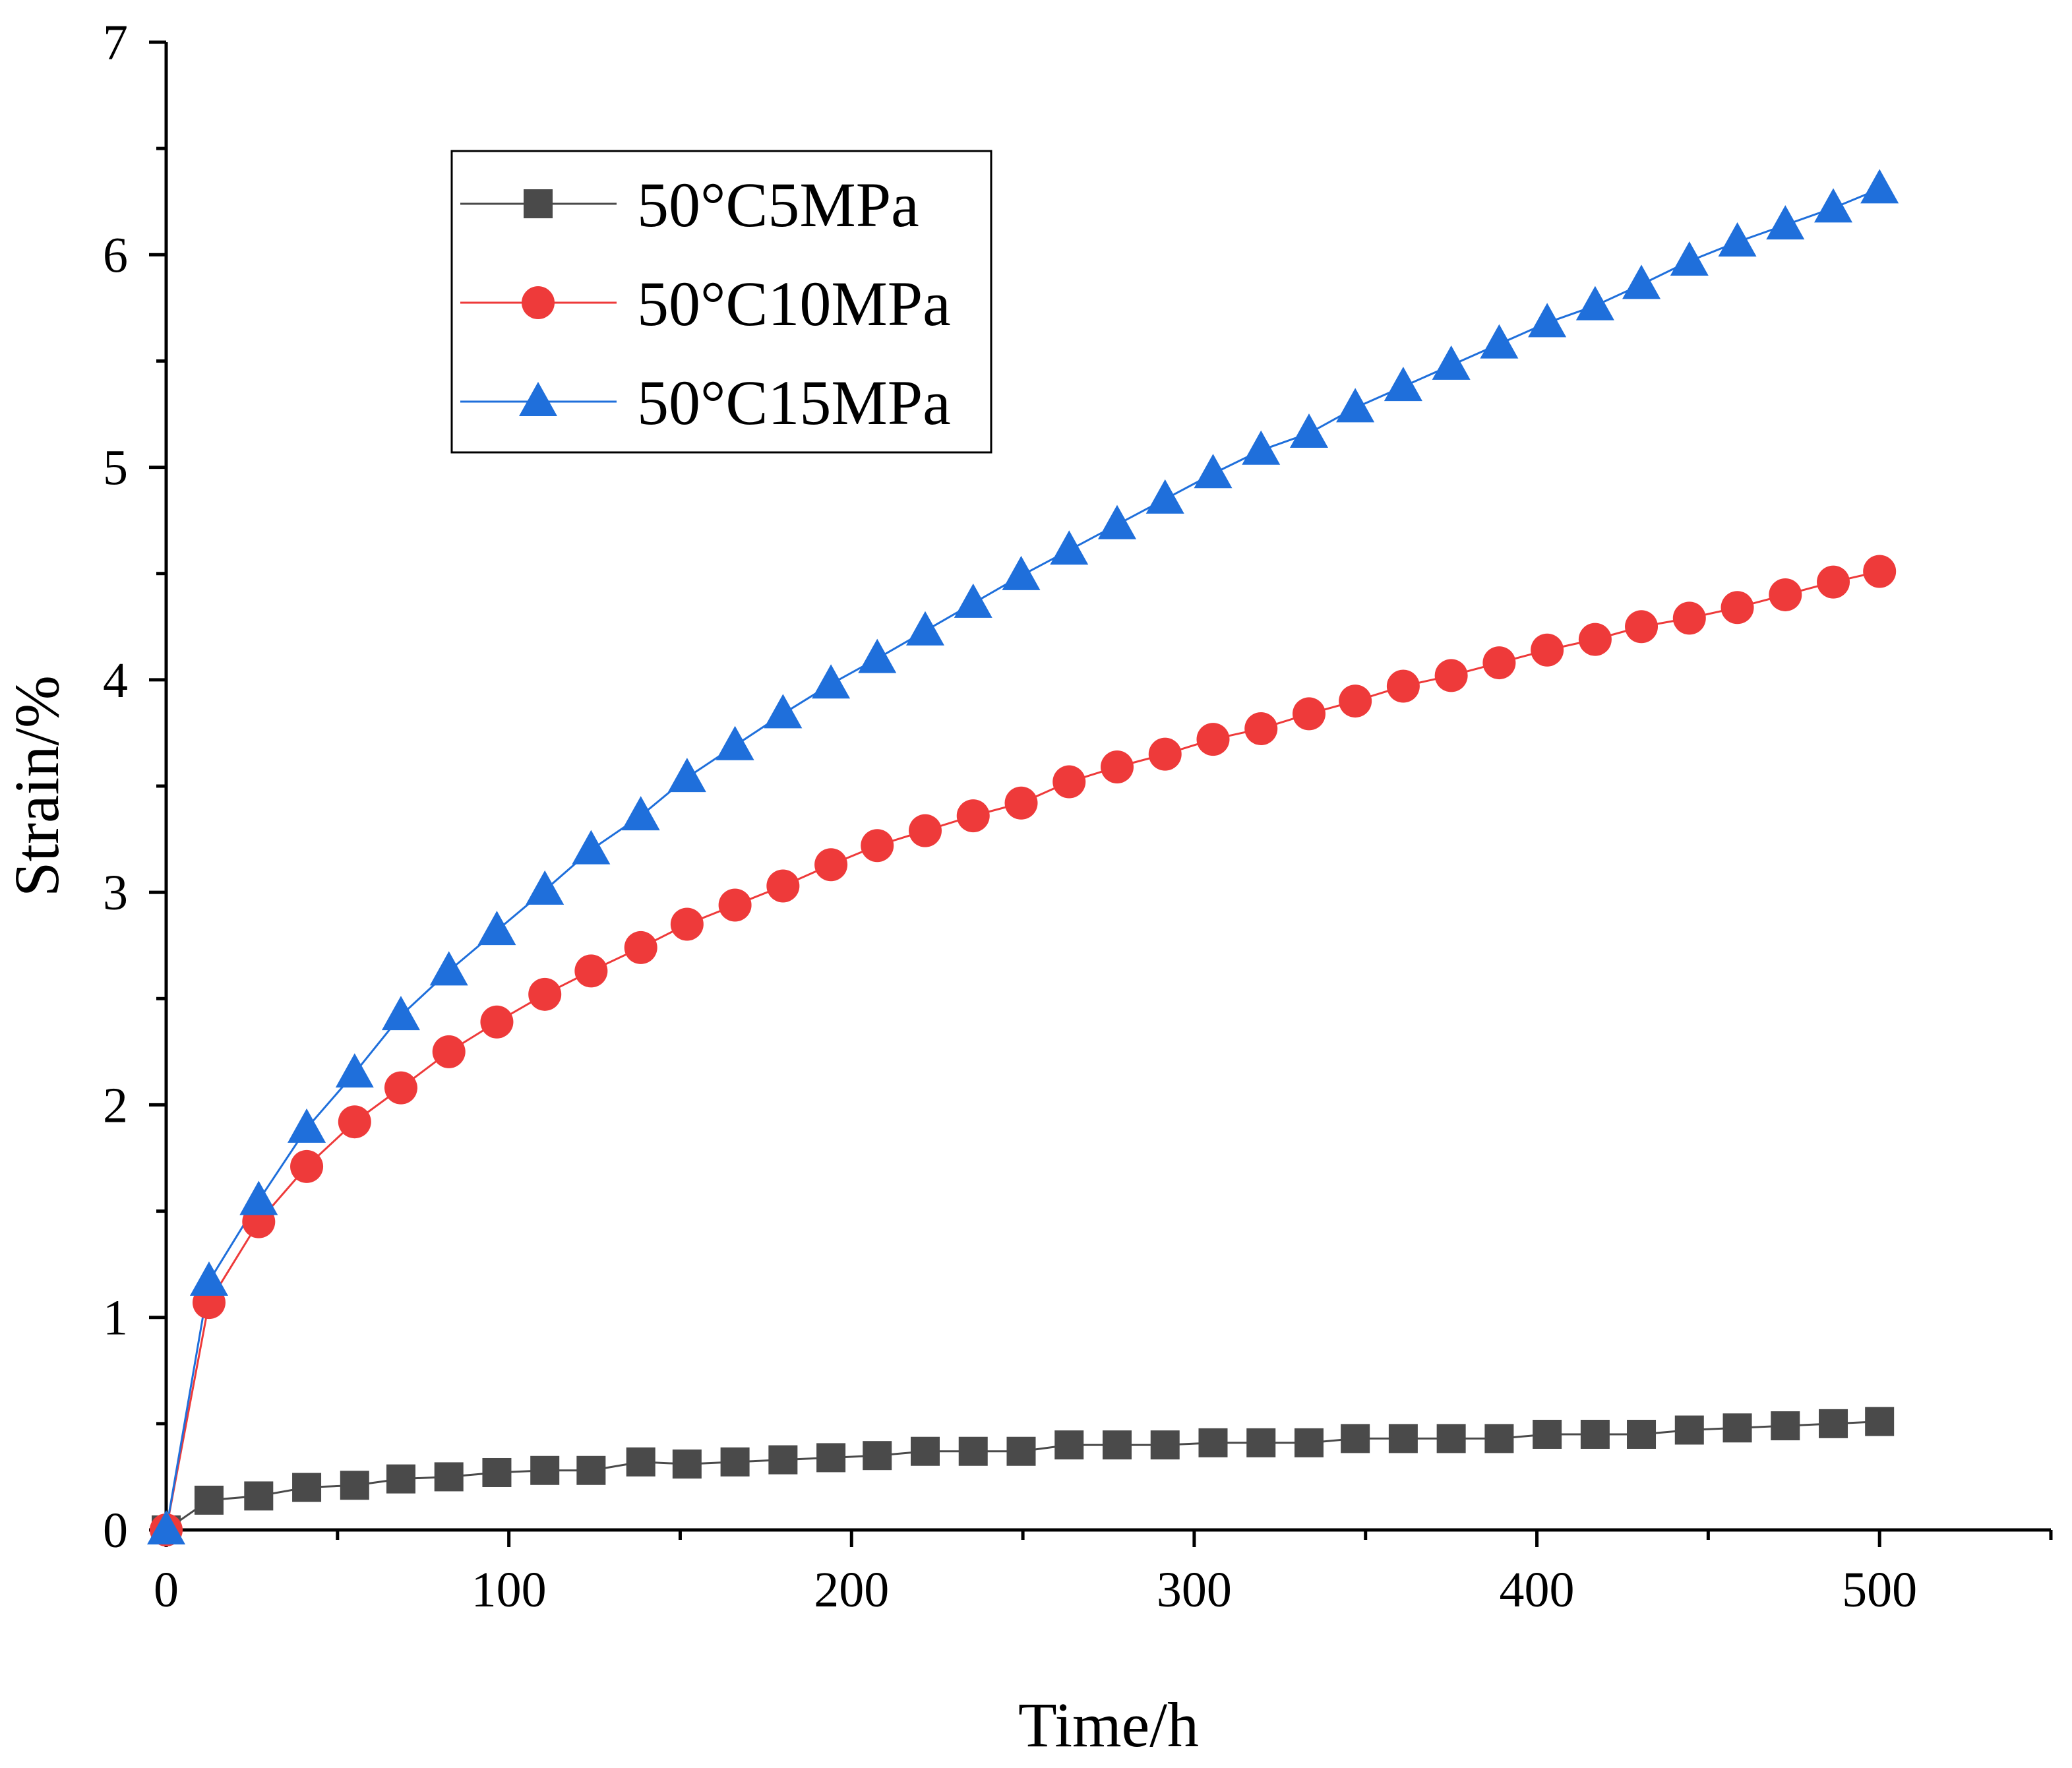  Describe the element at coordinates (509, 1590) in the screenshot. I see `x-tick-label: 100` at that location.